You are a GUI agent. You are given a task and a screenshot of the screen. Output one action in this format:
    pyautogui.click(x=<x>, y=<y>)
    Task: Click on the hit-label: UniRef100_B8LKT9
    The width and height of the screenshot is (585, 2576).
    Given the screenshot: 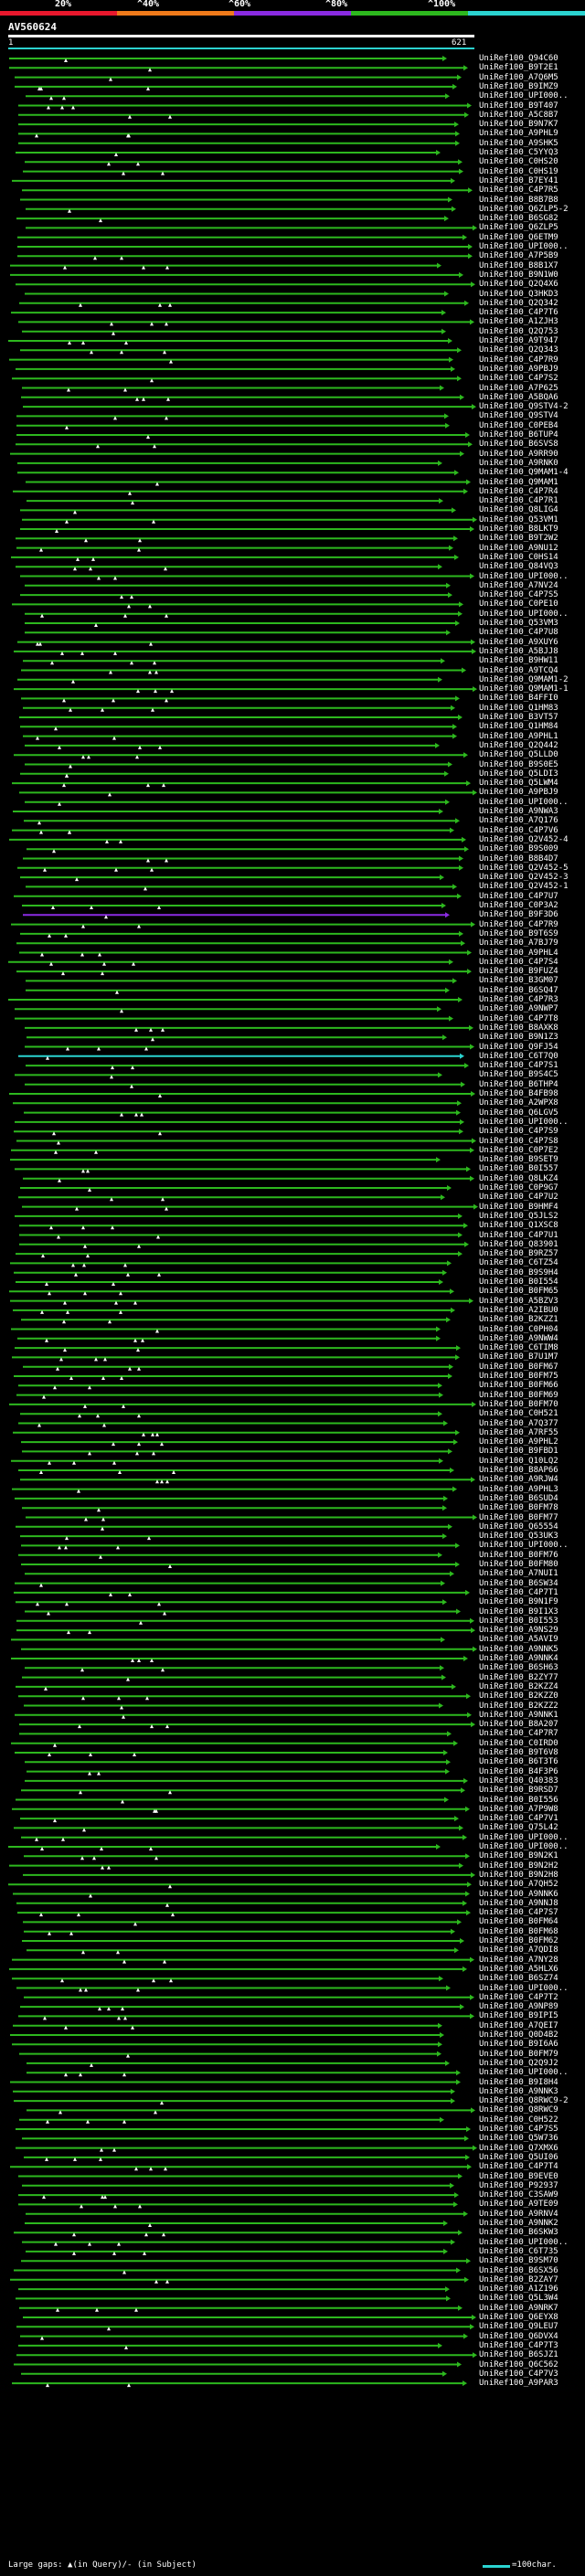 What is the action you would take?
    pyautogui.click(x=518, y=529)
    